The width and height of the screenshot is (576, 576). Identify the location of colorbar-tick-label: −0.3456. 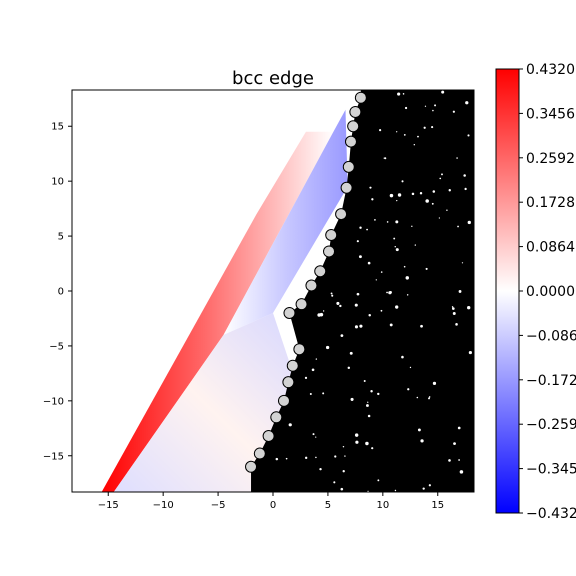
(551, 470).